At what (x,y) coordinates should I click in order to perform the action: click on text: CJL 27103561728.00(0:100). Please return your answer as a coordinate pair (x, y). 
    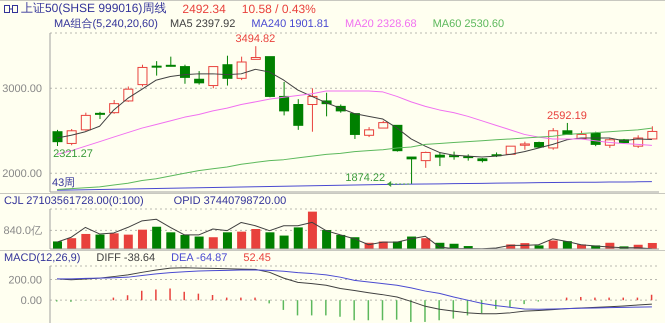
    Looking at the image, I should click on (74, 200).